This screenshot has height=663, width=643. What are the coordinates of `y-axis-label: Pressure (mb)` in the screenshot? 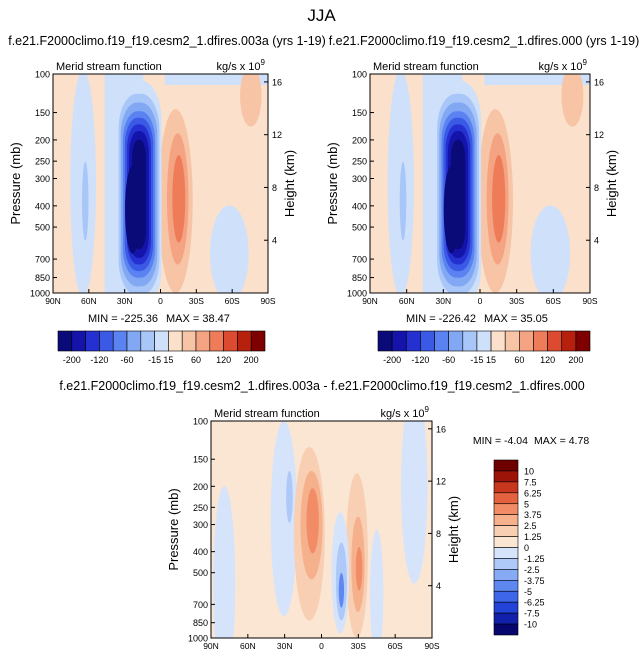 It's located at (15, 183).